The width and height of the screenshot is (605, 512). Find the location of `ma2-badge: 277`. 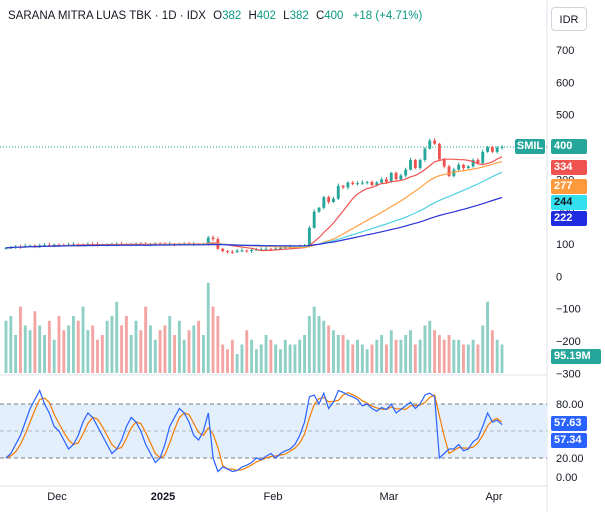

ma2-badge: 277 is located at coordinates (569, 186).